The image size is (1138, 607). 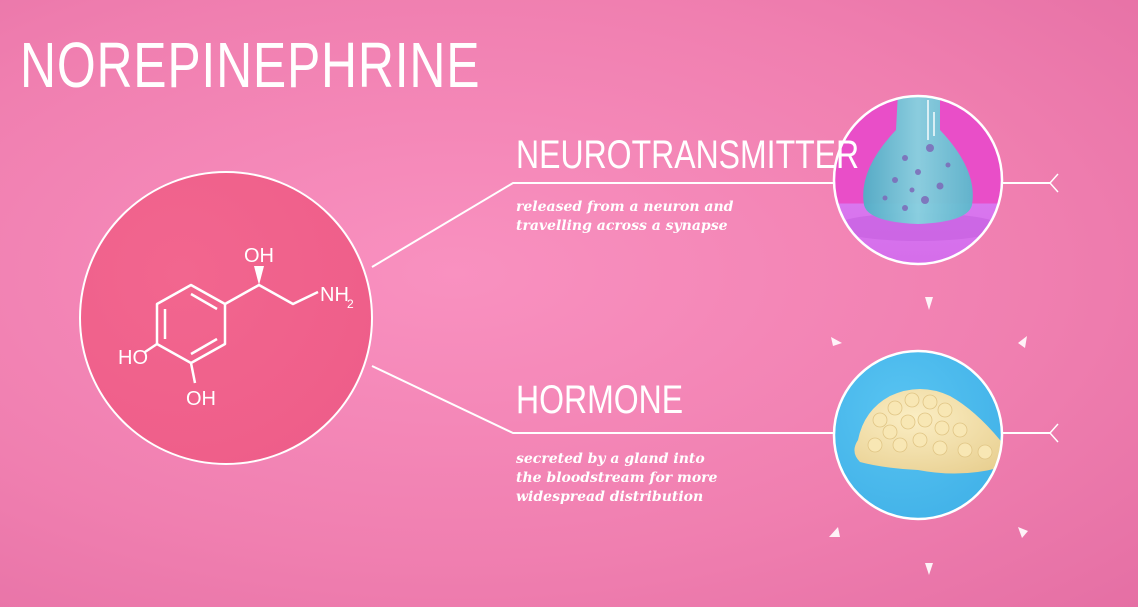 I want to click on neurotransmitter-circle, so click(x=918, y=180).